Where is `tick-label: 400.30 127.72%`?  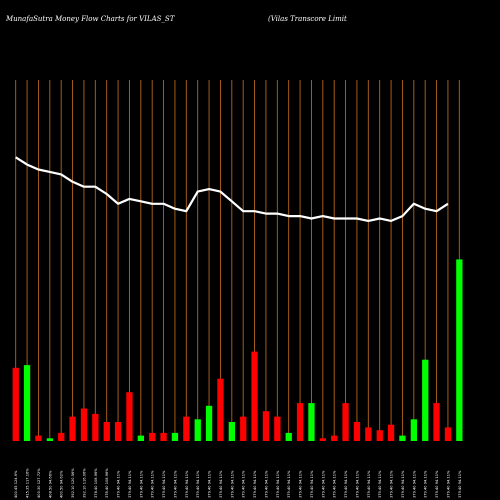
tick-label: 400.30 127.72% is located at coordinates (39, 483).